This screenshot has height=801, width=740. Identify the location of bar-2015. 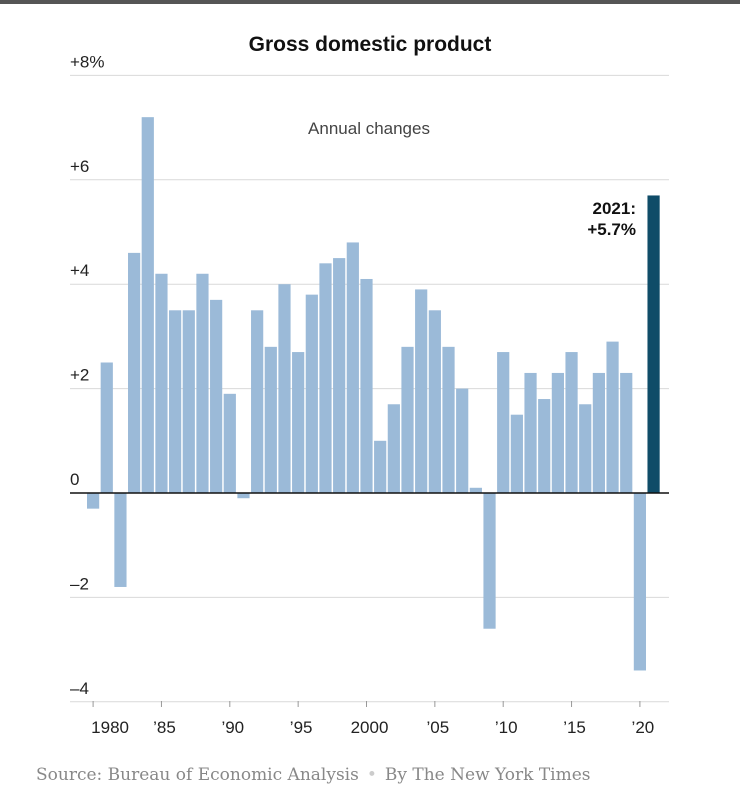
(571, 422).